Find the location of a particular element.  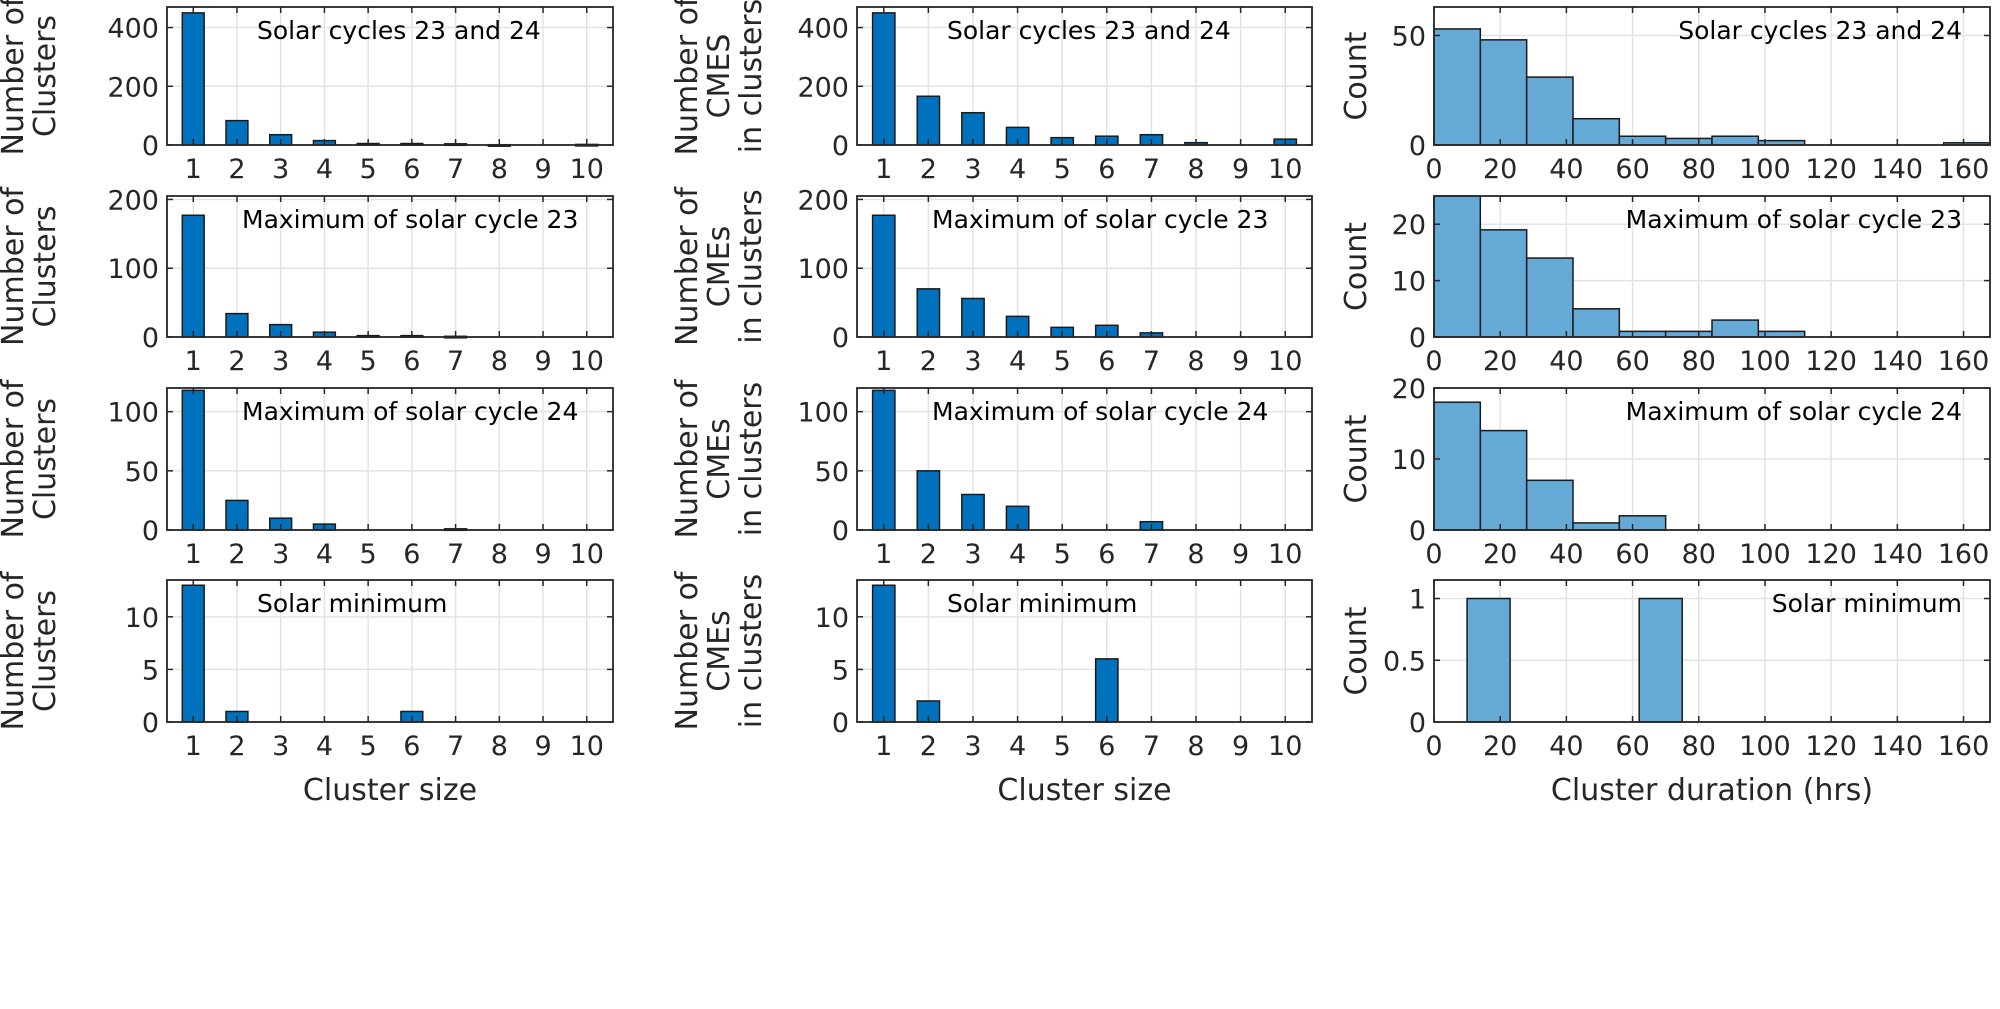

plot-area is located at coordinates (390, 651).